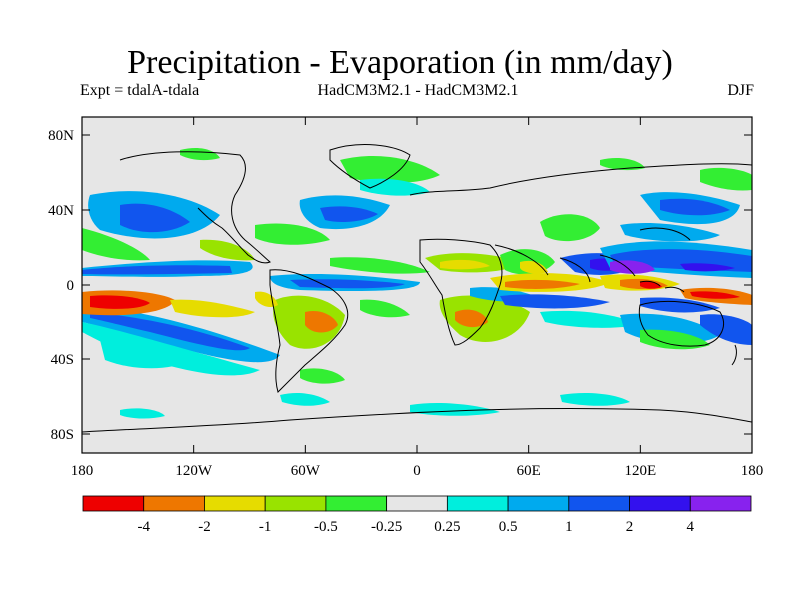 This screenshot has width=800, height=600. What do you see at coordinates (61, 136) in the screenshot?
I see `lat-tick-label: 80N` at bounding box center [61, 136].